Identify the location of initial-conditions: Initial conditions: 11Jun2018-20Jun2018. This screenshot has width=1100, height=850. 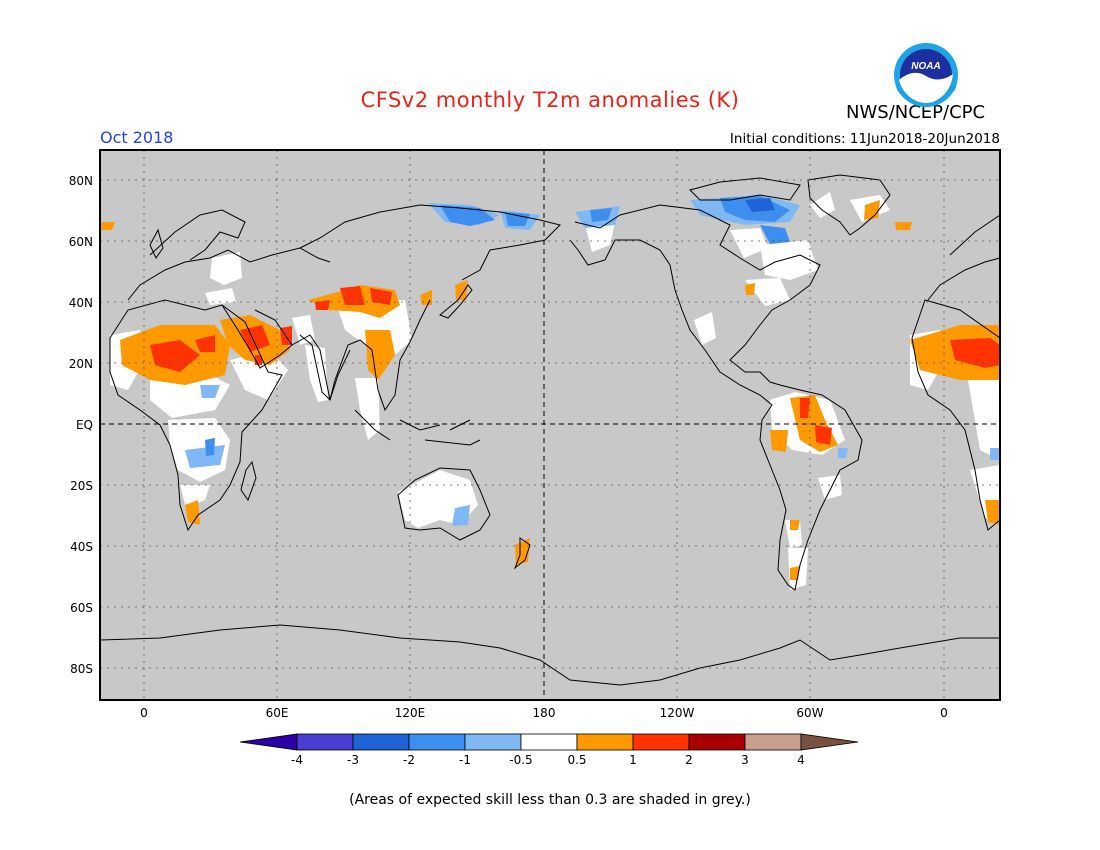
(864, 139).